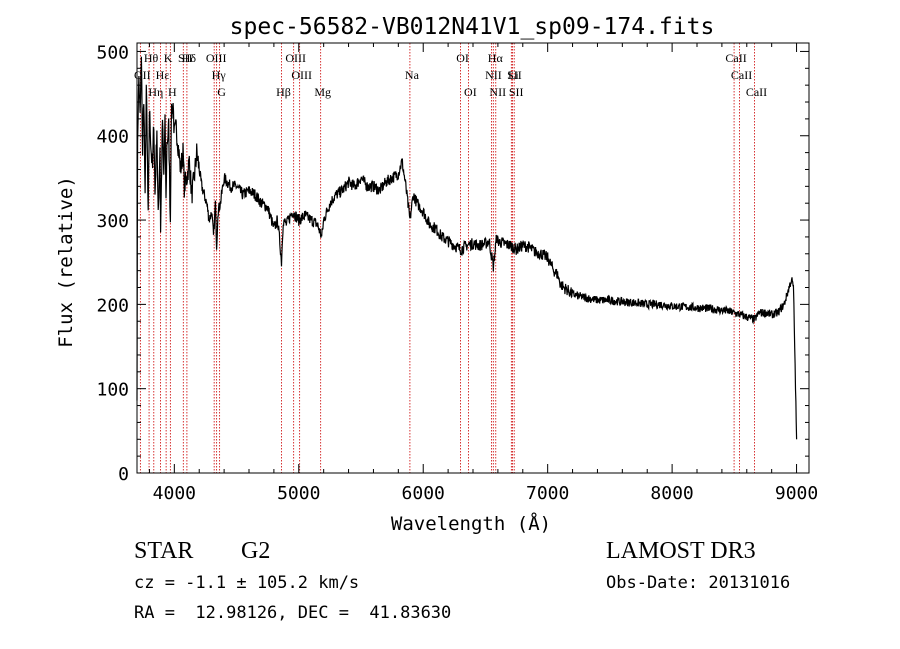 This screenshot has height=649, width=900. What do you see at coordinates (221, 92) in the screenshot?
I see `spectral-line-label: G` at bounding box center [221, 92].